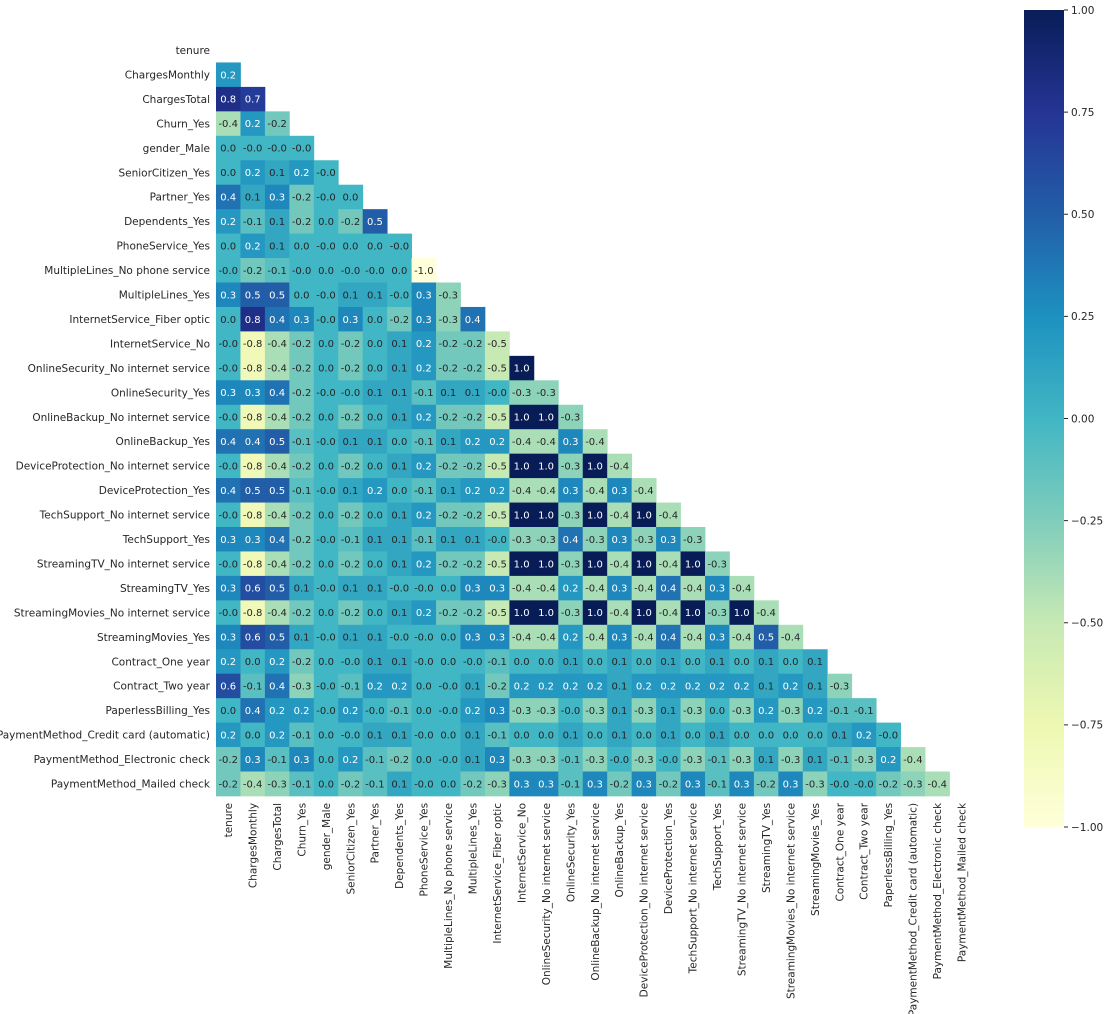 This screenshot has height=1014, width=1108. Describe the element at coordinates (1044, 418) in the screenshot. I see `colorbar-gradient` at that location.